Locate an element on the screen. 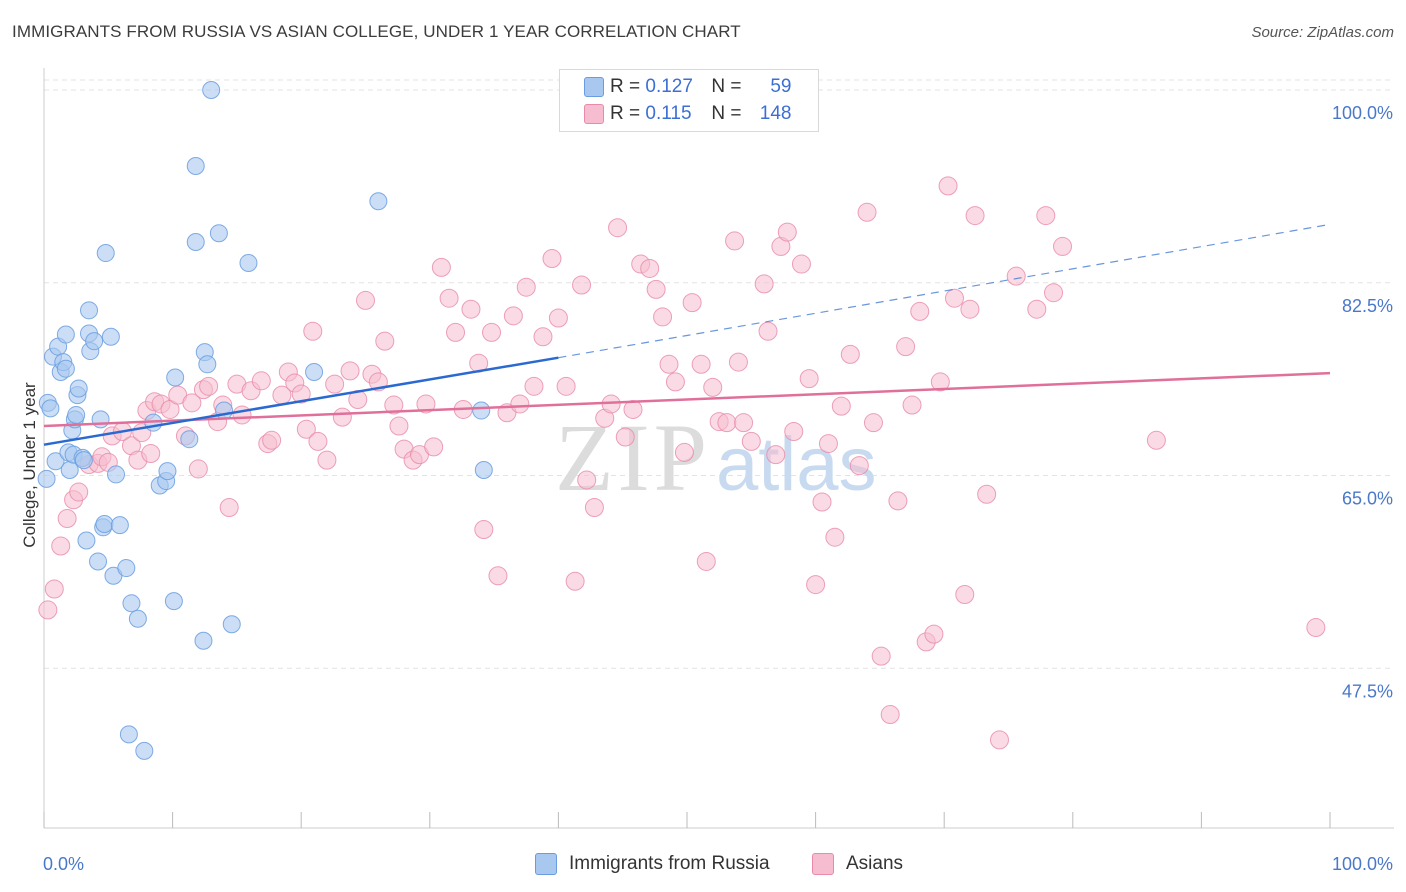  x-tick-label: 100.0% is located at coordinates (1362, 864).